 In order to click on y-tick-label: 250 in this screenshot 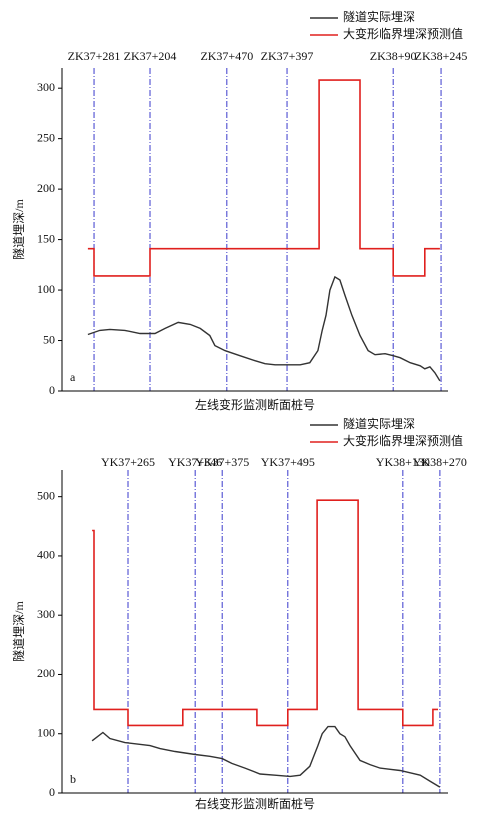, I will do `click(46, 137)`.